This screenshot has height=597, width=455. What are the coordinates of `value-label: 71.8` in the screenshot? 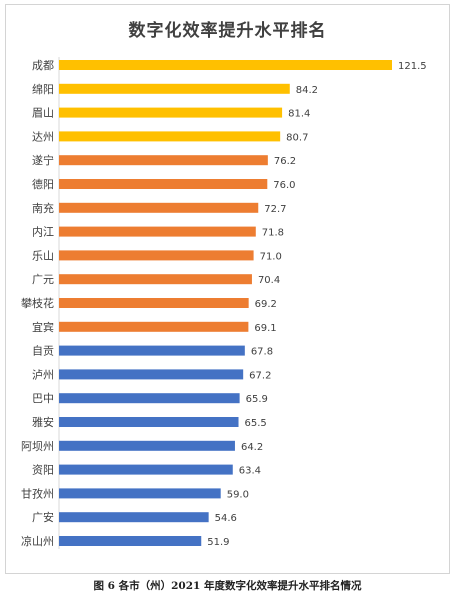 It's located at (273, 233).